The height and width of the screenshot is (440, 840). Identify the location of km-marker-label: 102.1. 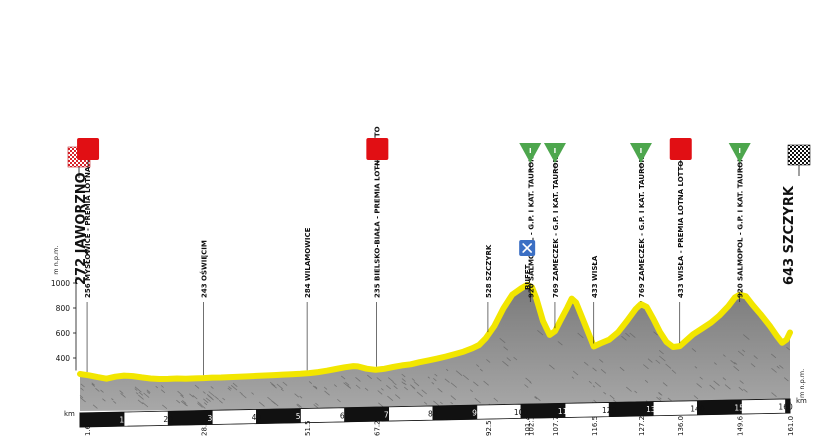
(531, 426).